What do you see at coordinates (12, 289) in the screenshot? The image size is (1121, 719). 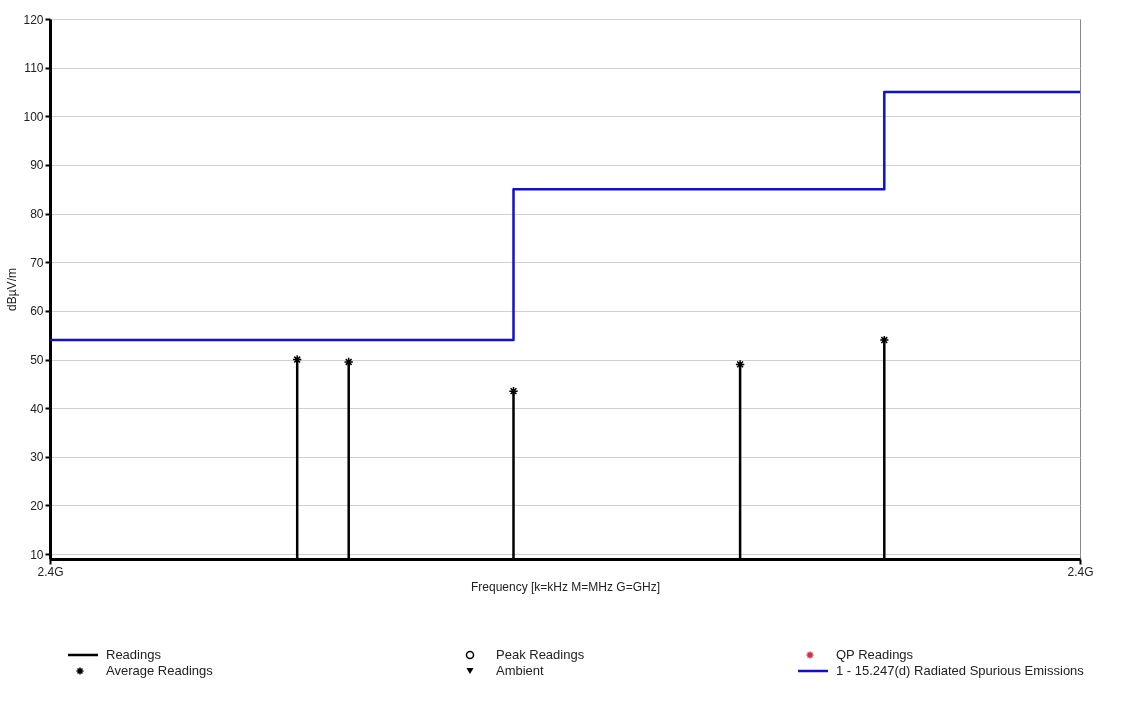 I see `y-axis-title: dBµV/m` at bounding box center [12, 289].